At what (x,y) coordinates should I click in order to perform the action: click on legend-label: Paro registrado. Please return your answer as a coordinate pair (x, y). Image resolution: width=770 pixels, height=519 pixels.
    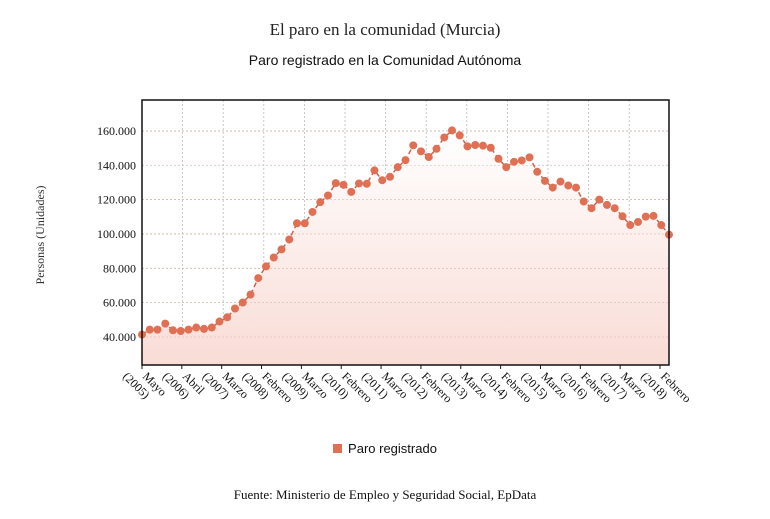
    Looking at the image, I should click on (392, 448).